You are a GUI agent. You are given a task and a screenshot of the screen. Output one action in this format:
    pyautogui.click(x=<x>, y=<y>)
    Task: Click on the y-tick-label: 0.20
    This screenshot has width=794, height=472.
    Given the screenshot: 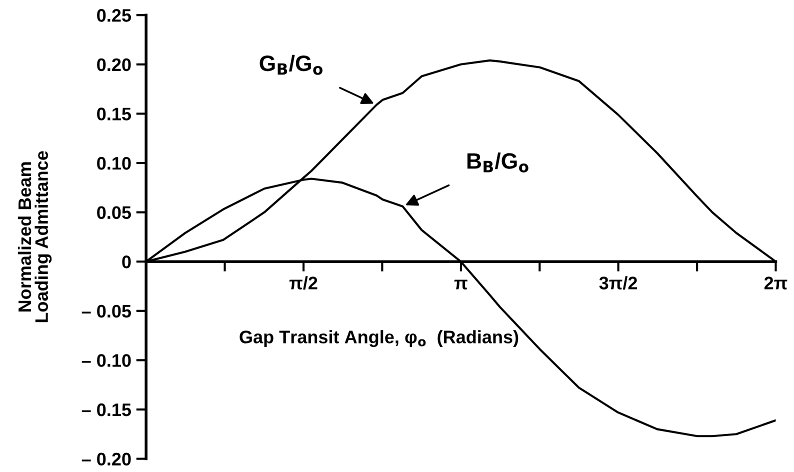 What is the action you would take?
    pyautogui.click(x=114, y=65)
    